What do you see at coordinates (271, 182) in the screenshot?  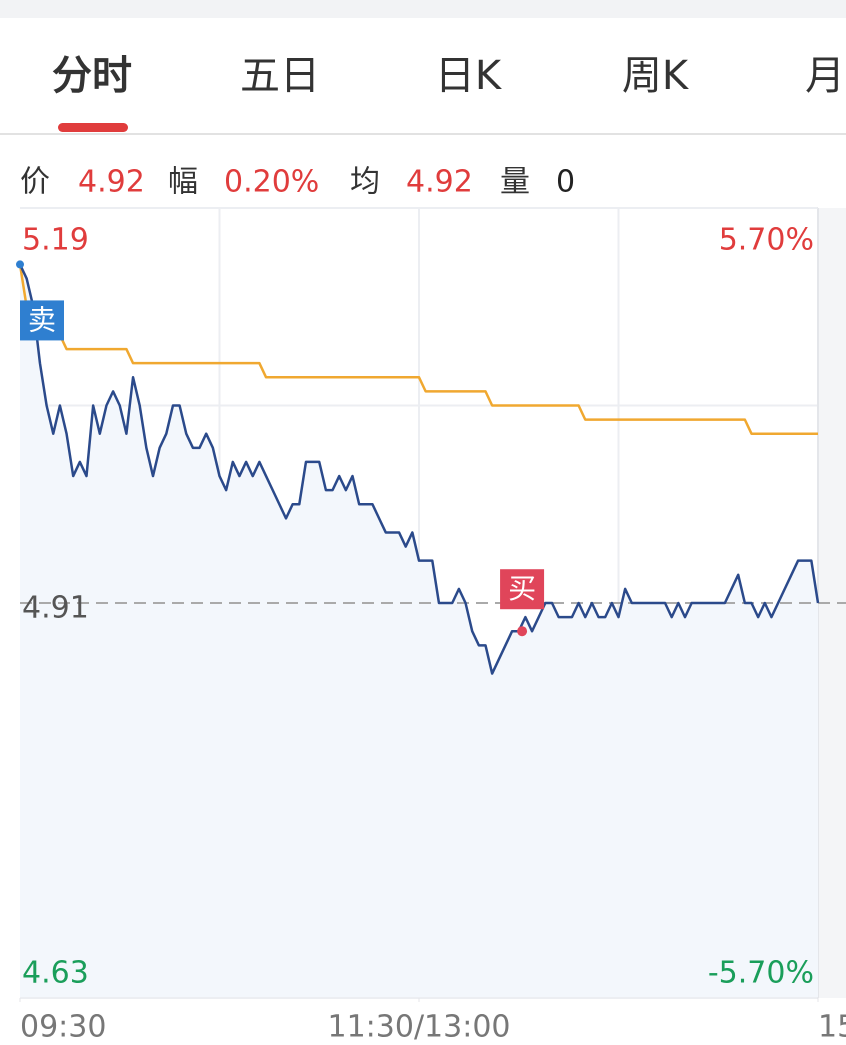 I see `info-value: 0.20%` at bounding box center [271, 182].